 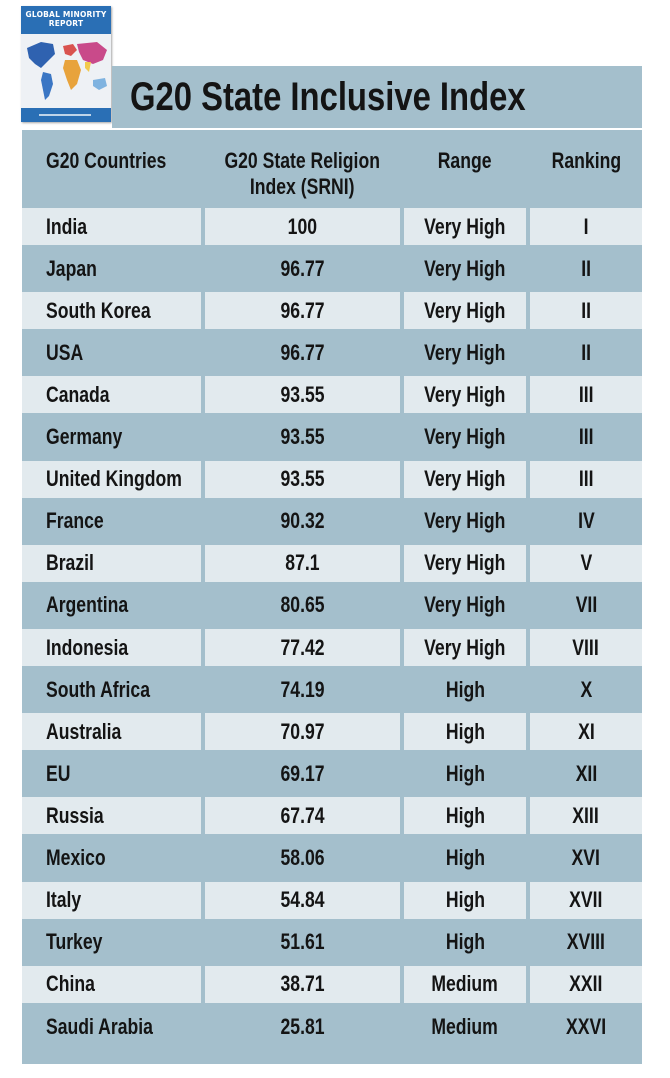 I want to click on table-cell-value: Japan, so click(x=71, y=268).